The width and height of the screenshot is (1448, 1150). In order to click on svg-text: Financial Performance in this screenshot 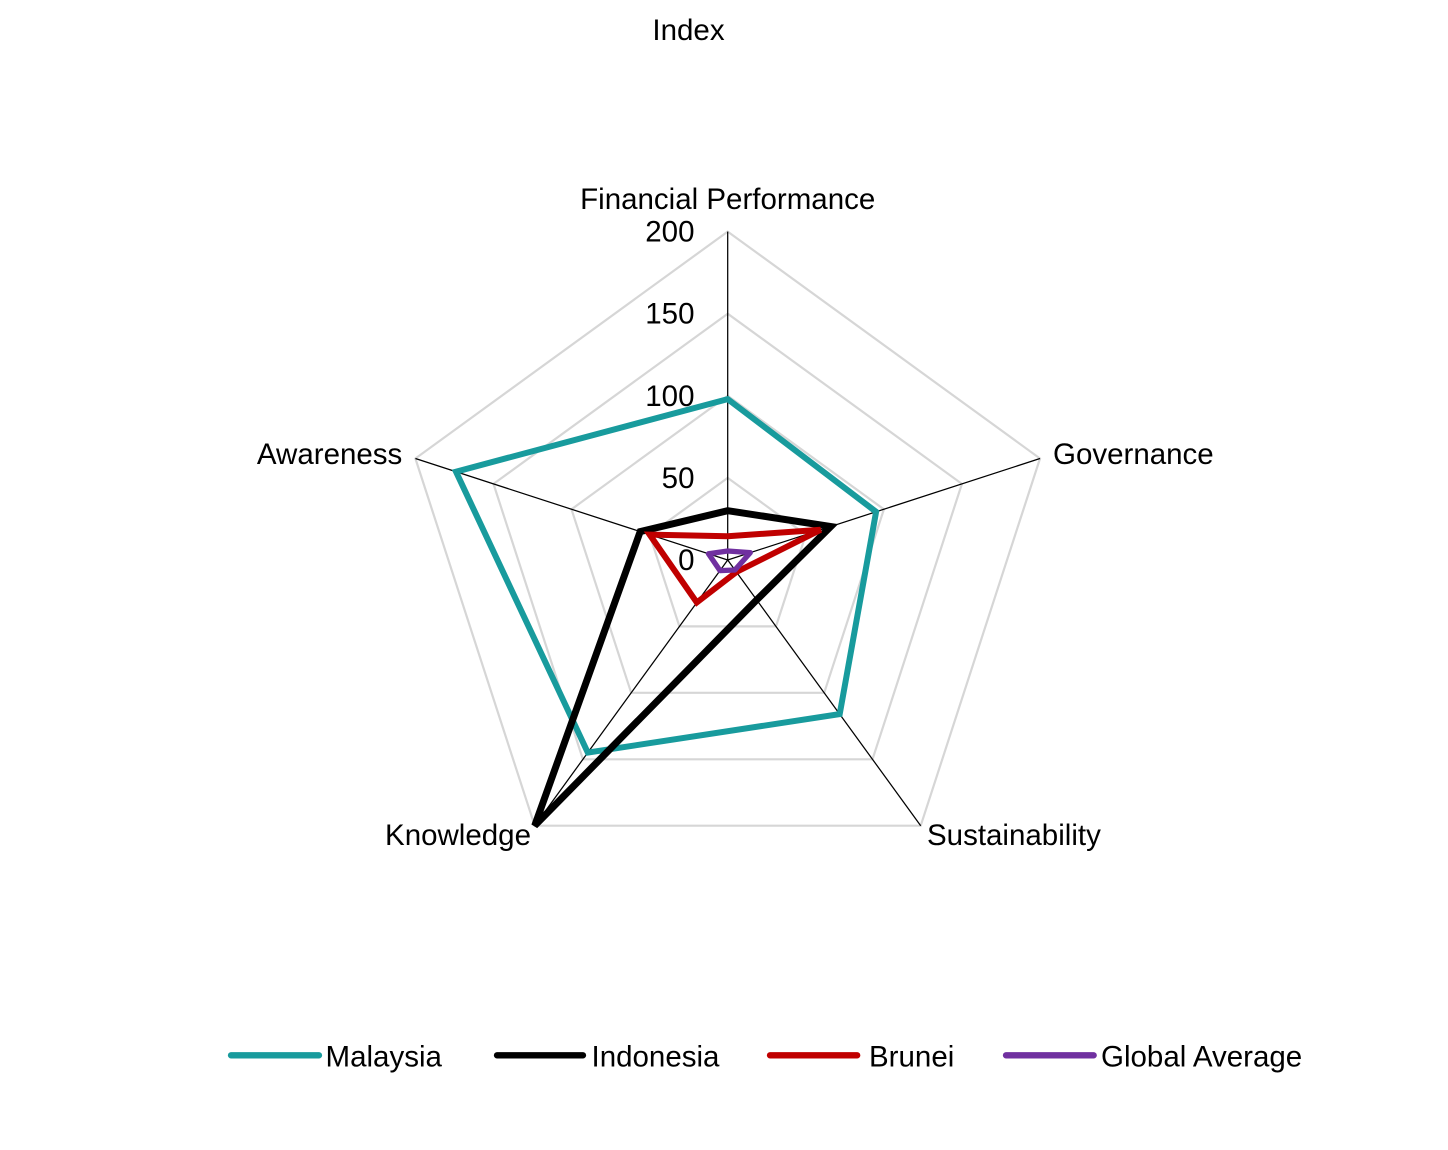, I will do `click(727, 199)`.